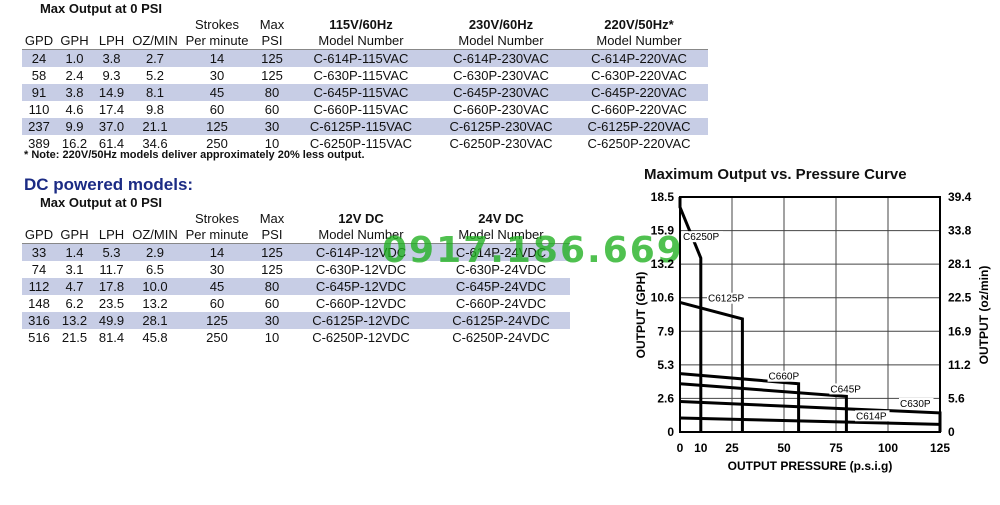 The width and height of the screenshot is (1000, 505). Describe the element at coordinates (361, 92) in the screenshot. I see `table-cell: C-645P-115VAC` at that location.